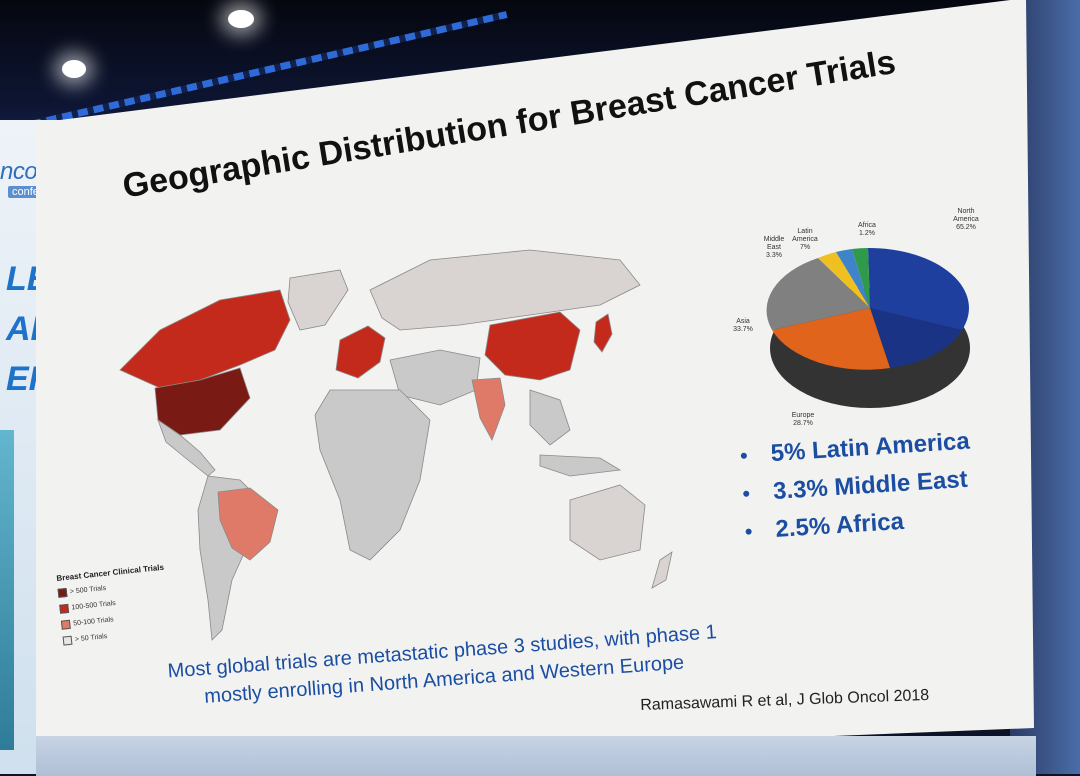 The height and width of the screenshot is (776, 1080). I want to click on pie-slice-europe, so click(831, 339).